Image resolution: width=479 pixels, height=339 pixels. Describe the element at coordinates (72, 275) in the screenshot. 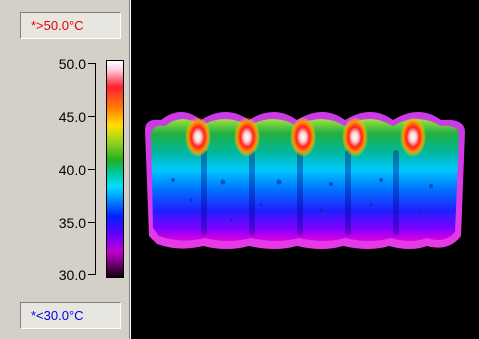

I see `tick-label-30: 30.0` at that location.